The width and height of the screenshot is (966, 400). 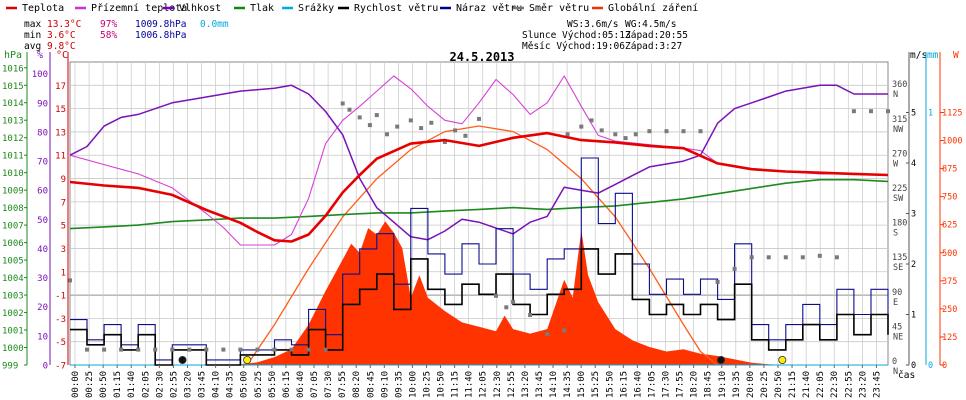 I want to click on tick-label-percent: 50, so click(x=42, y=221).